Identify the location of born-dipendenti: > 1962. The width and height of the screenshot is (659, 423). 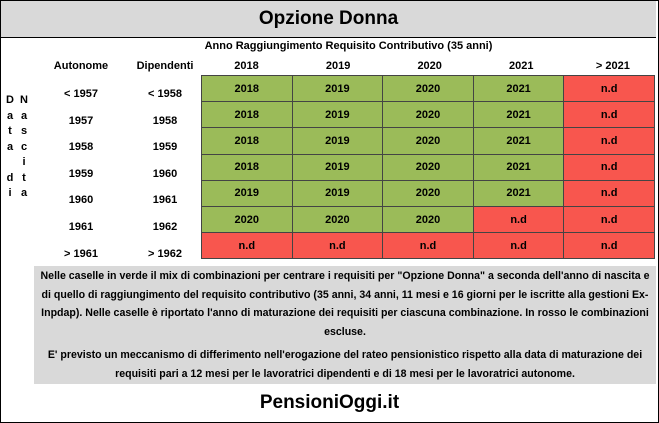
(165, 253).